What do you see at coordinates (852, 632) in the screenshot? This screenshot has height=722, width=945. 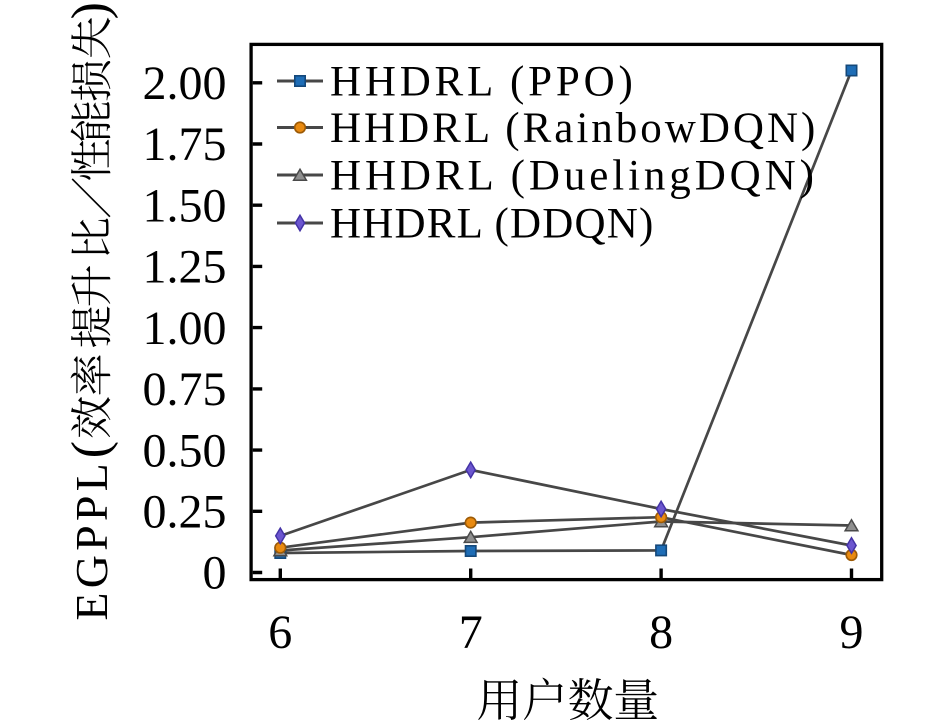 I see `svg-text: 9` at bounding box center [852, 632].